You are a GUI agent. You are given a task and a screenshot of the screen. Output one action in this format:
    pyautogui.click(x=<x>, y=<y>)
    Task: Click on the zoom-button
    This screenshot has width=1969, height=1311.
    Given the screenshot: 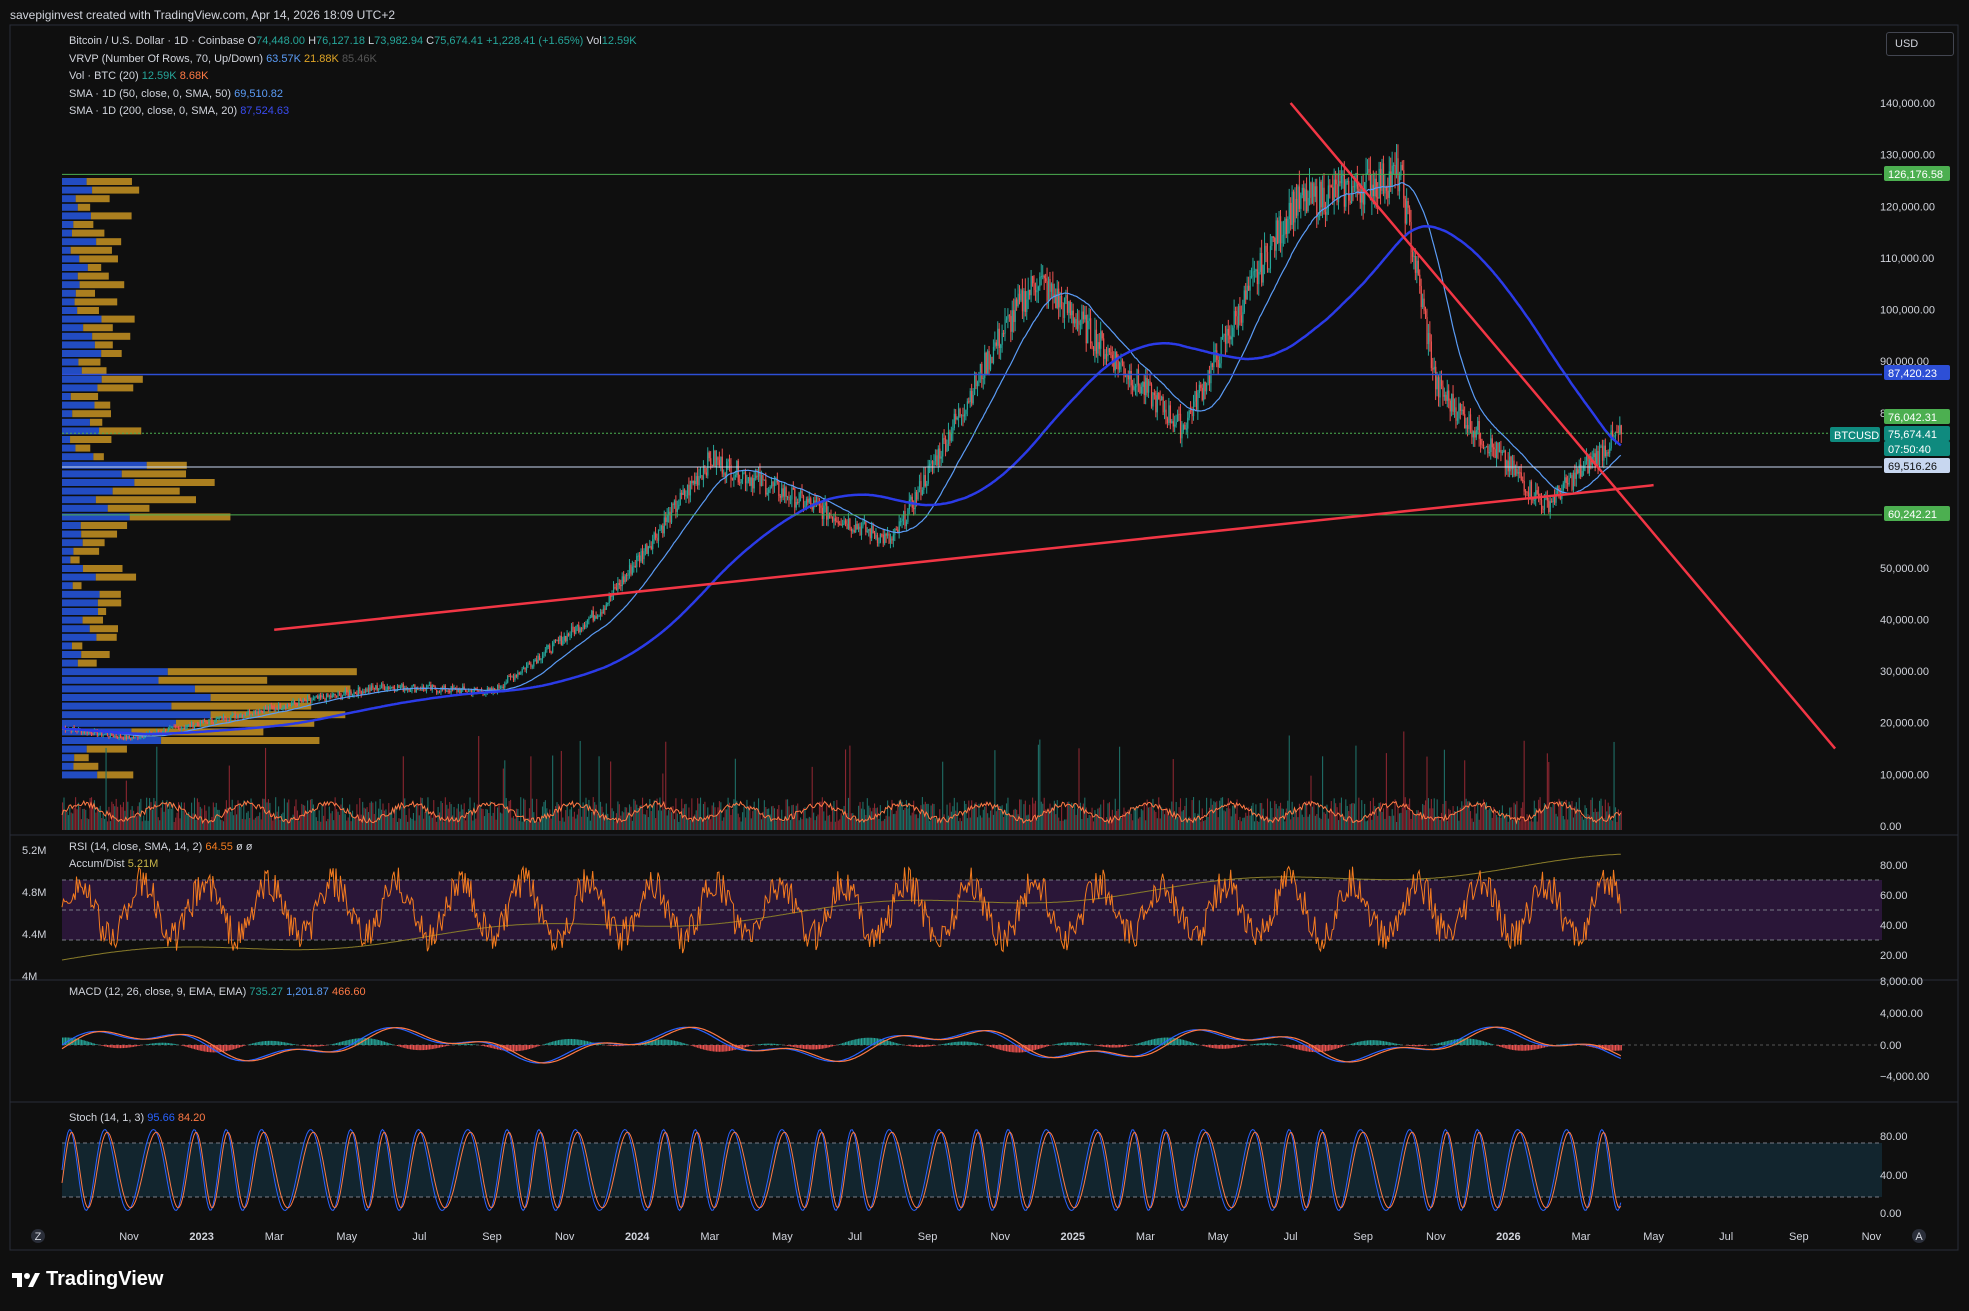 What is the action you would take?
    pyautogui.click(x=38, y=1236)
    